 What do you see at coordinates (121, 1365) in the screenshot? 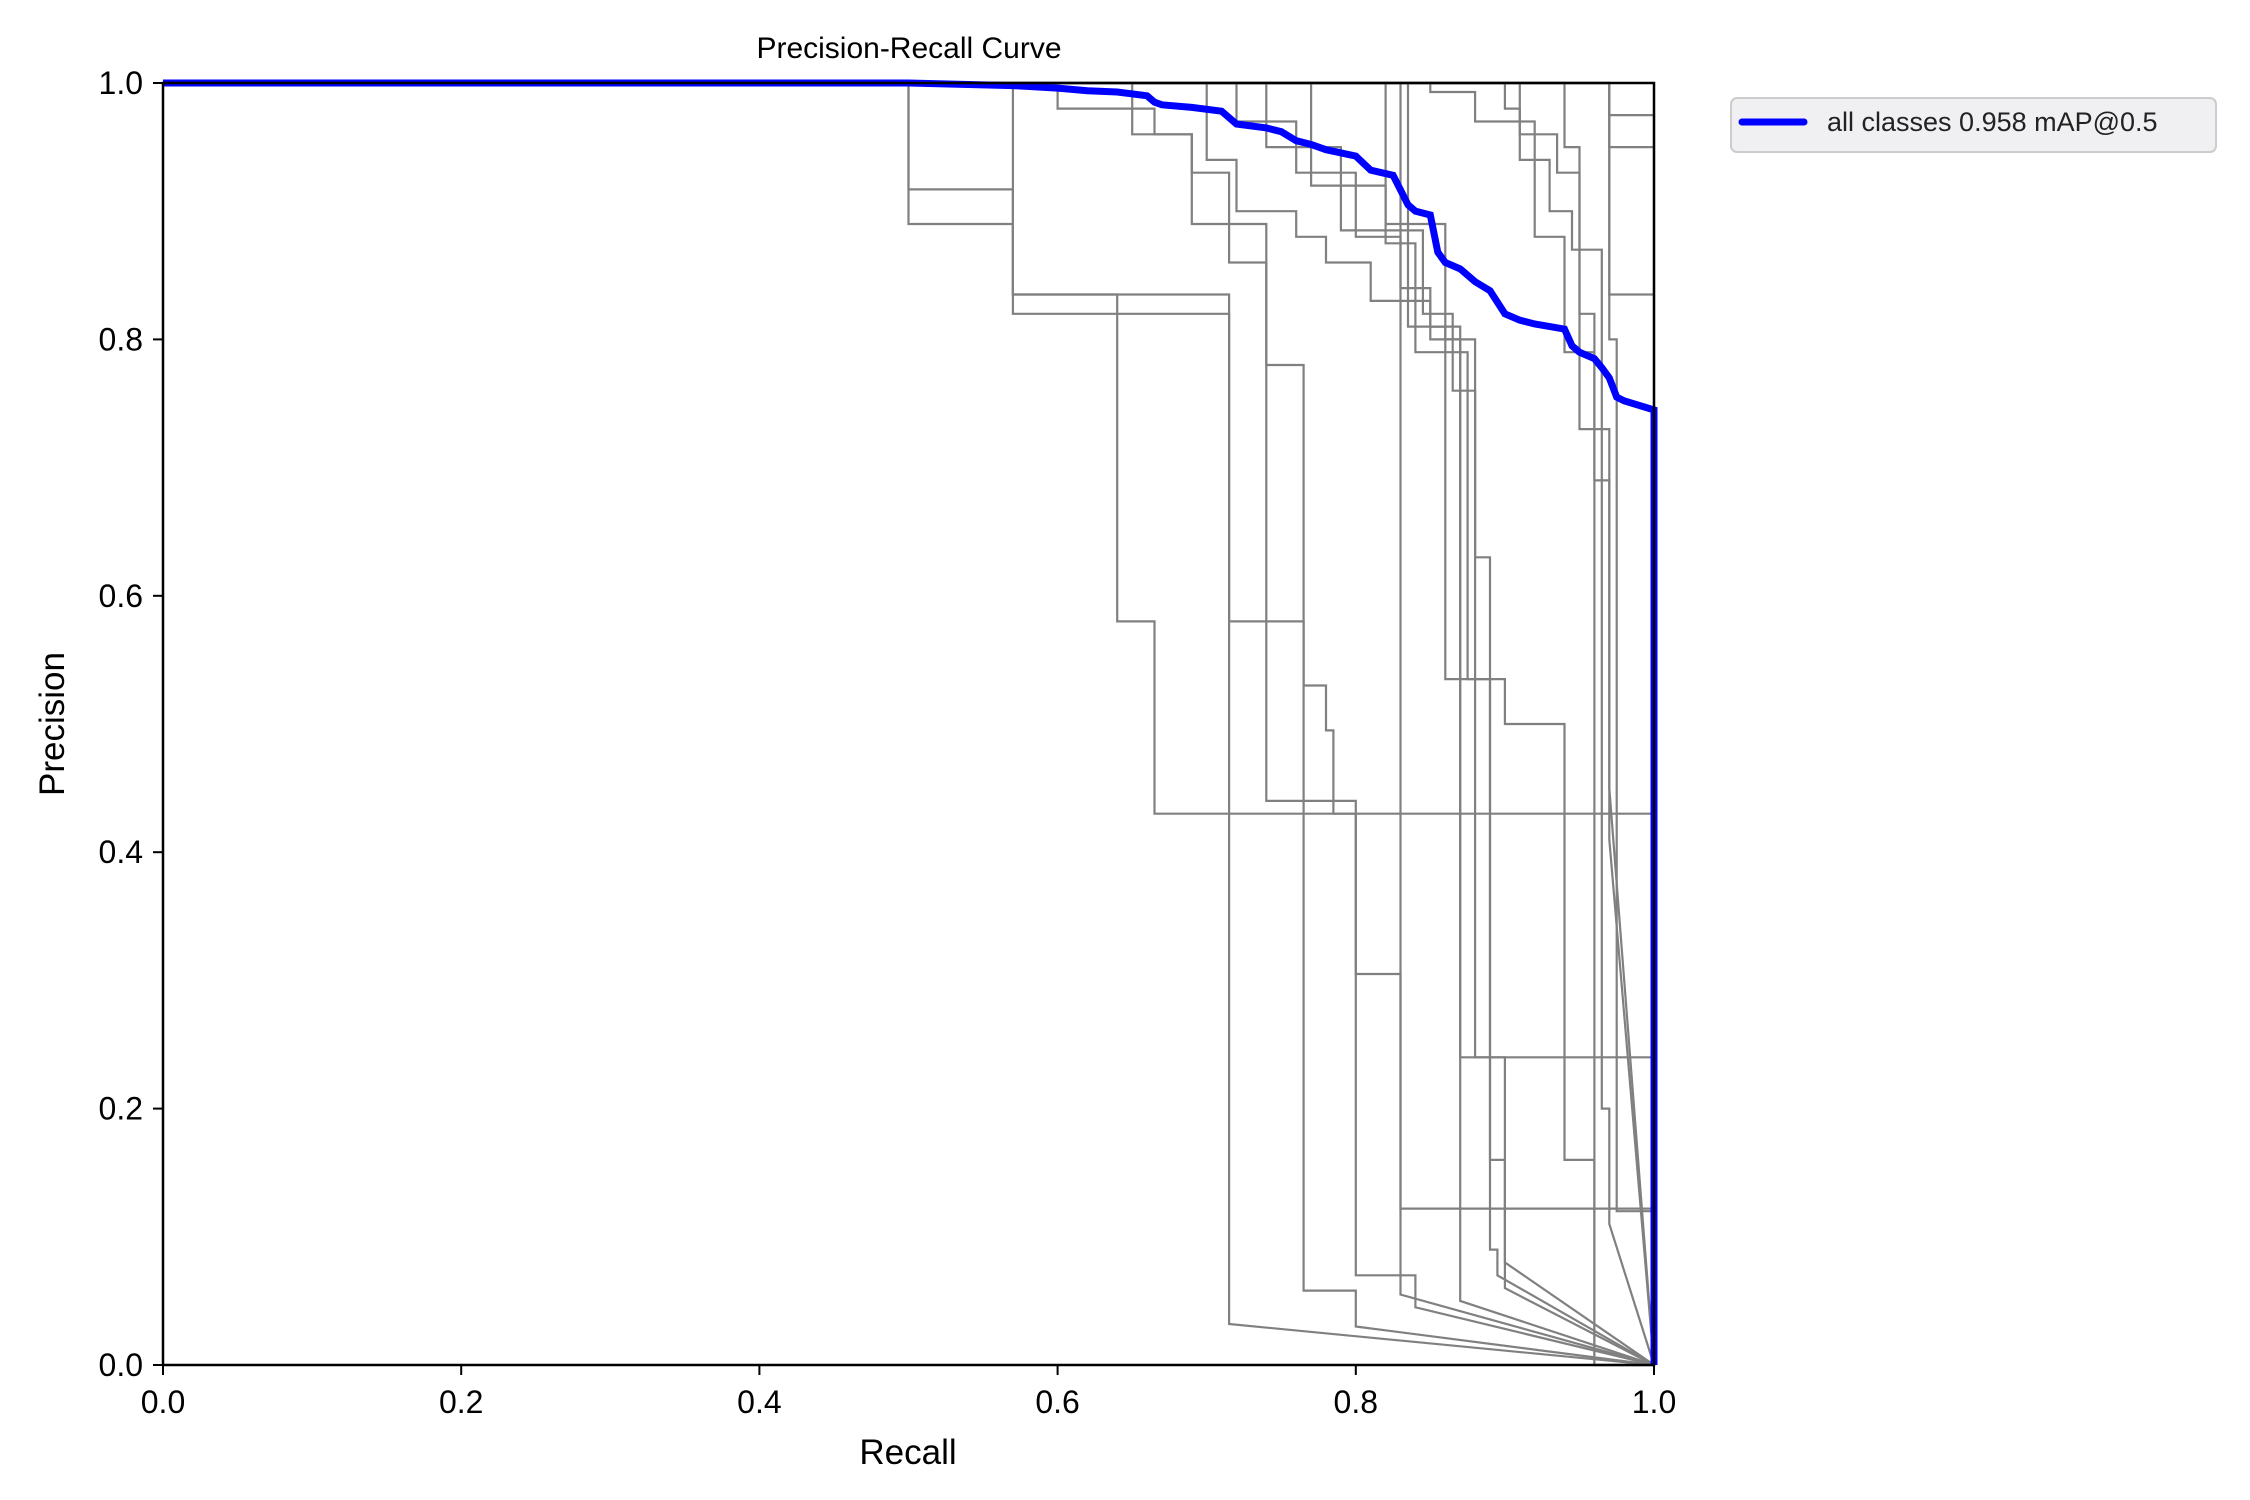
I see `y-tick-label: 0.0` at bounding box center [121, 1365].